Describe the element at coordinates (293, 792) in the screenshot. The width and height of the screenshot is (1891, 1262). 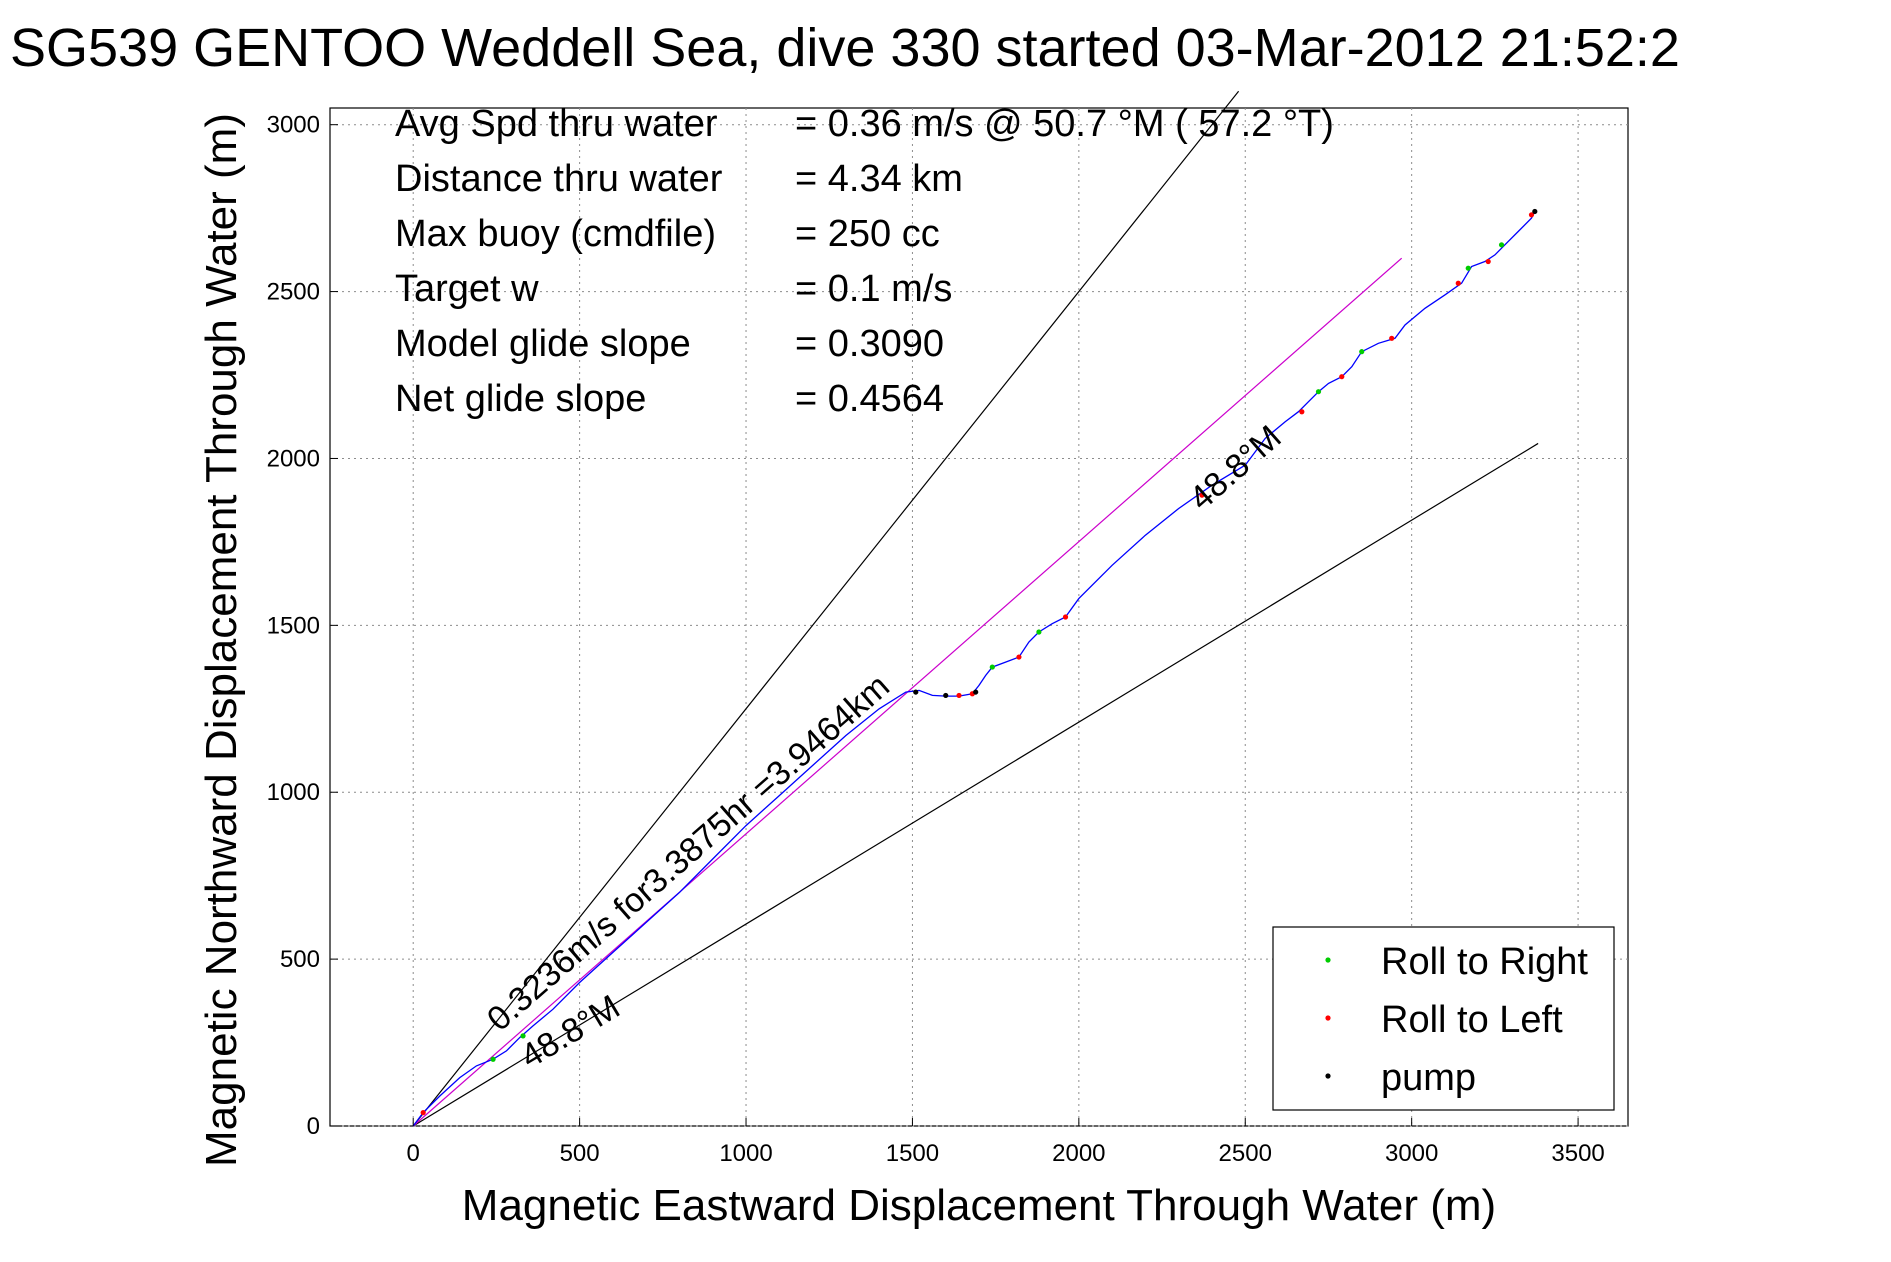
I see `y-tick-label: 1000` at that location.